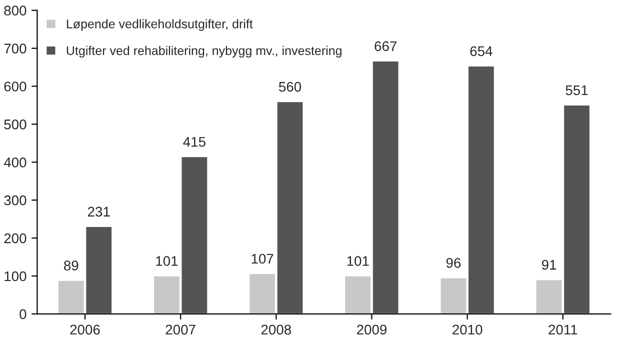 Image resolution: width=620 pixels, height=345 pixels. I want to click on legend-label: Utgifter ved rehabilitering, nybygg mv., investering, so click(204, 52).